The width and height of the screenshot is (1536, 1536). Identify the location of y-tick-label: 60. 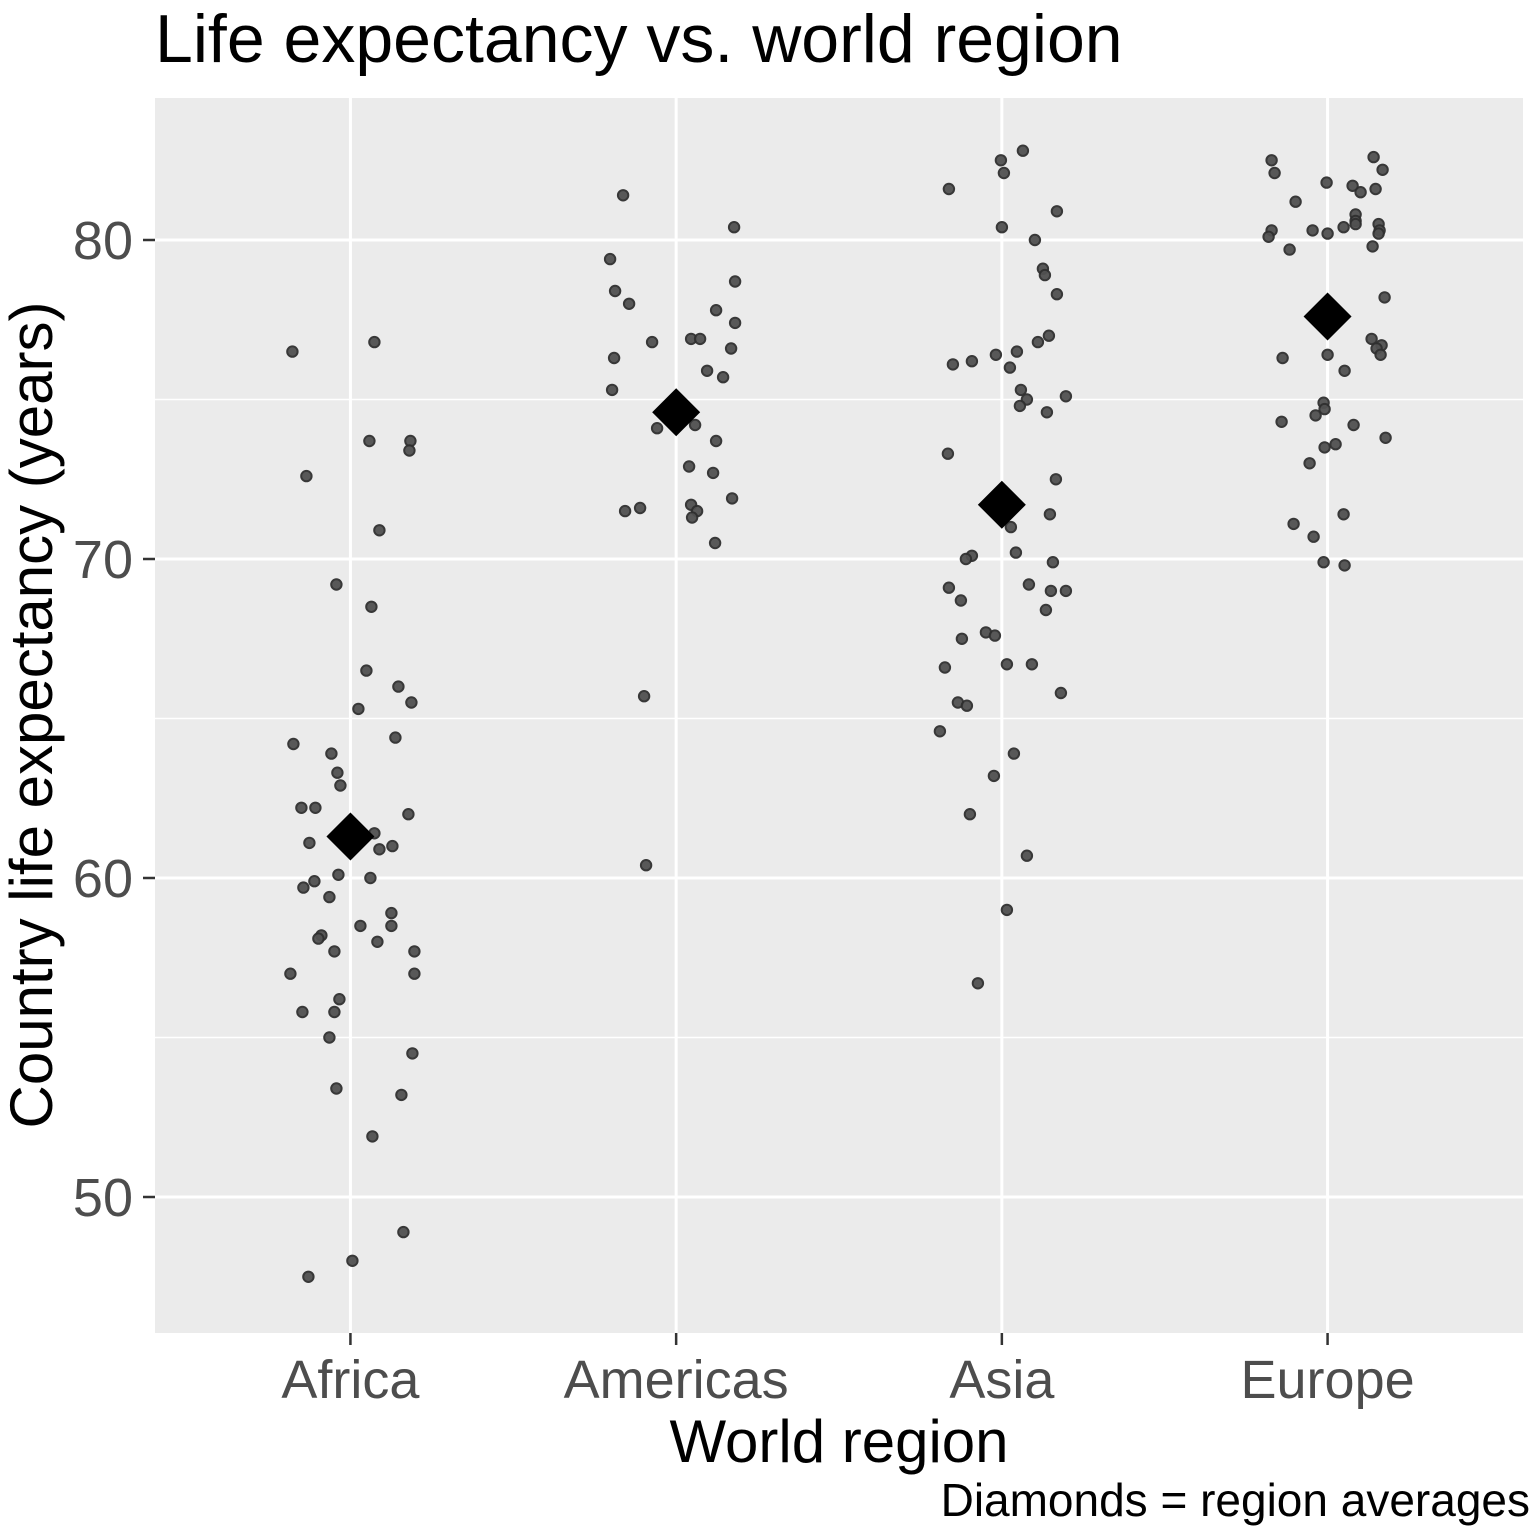
(103, 879).